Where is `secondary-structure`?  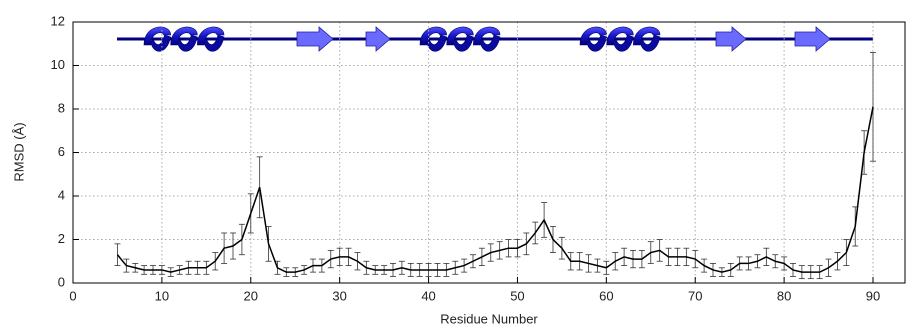
secondary-structure is located at coordinates (495, 39).